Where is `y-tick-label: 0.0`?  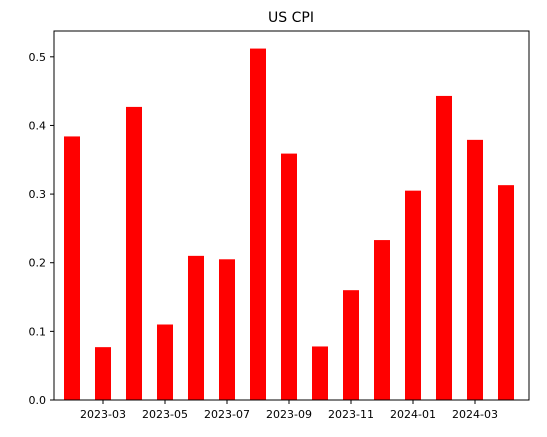 y-tick-label: 0.0 is located at coordinates (38, 400).